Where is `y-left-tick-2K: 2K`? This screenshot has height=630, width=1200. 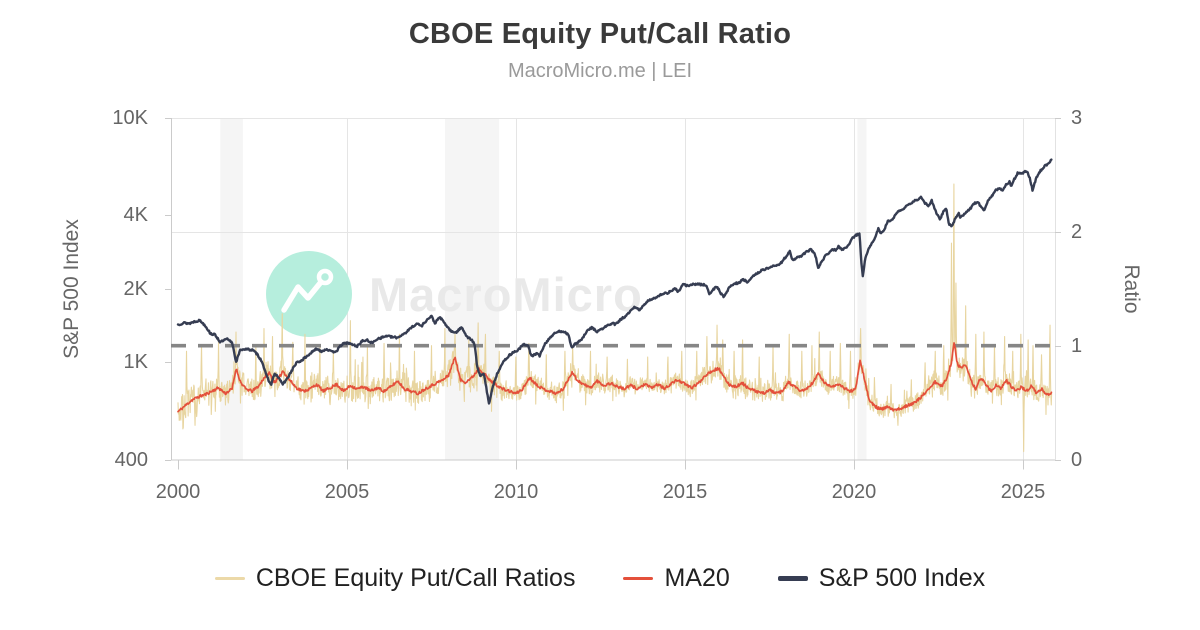 y-left-tick-2K: 2K is located at coordinates (135, 288).